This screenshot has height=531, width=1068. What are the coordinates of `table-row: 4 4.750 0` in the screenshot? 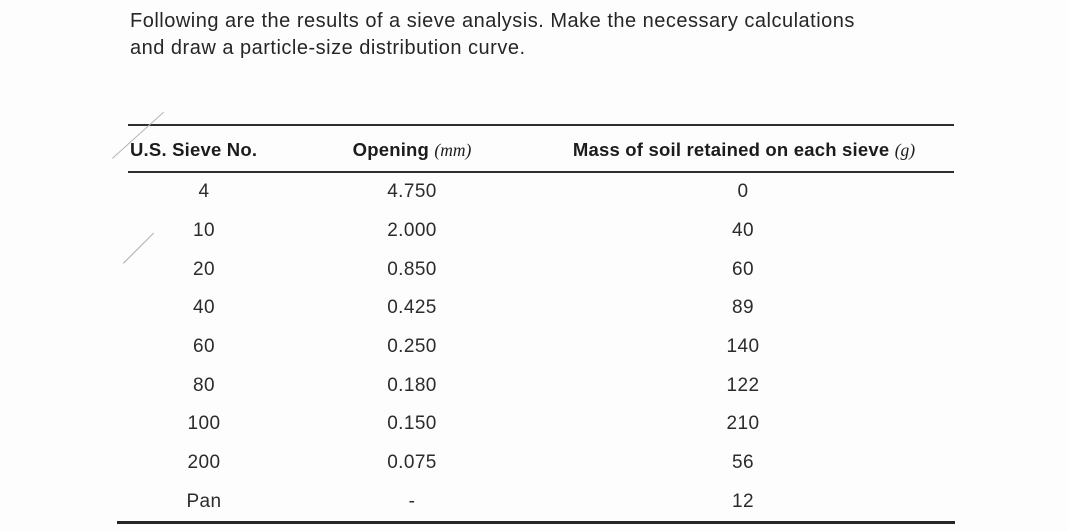 It's located at (535, 192).